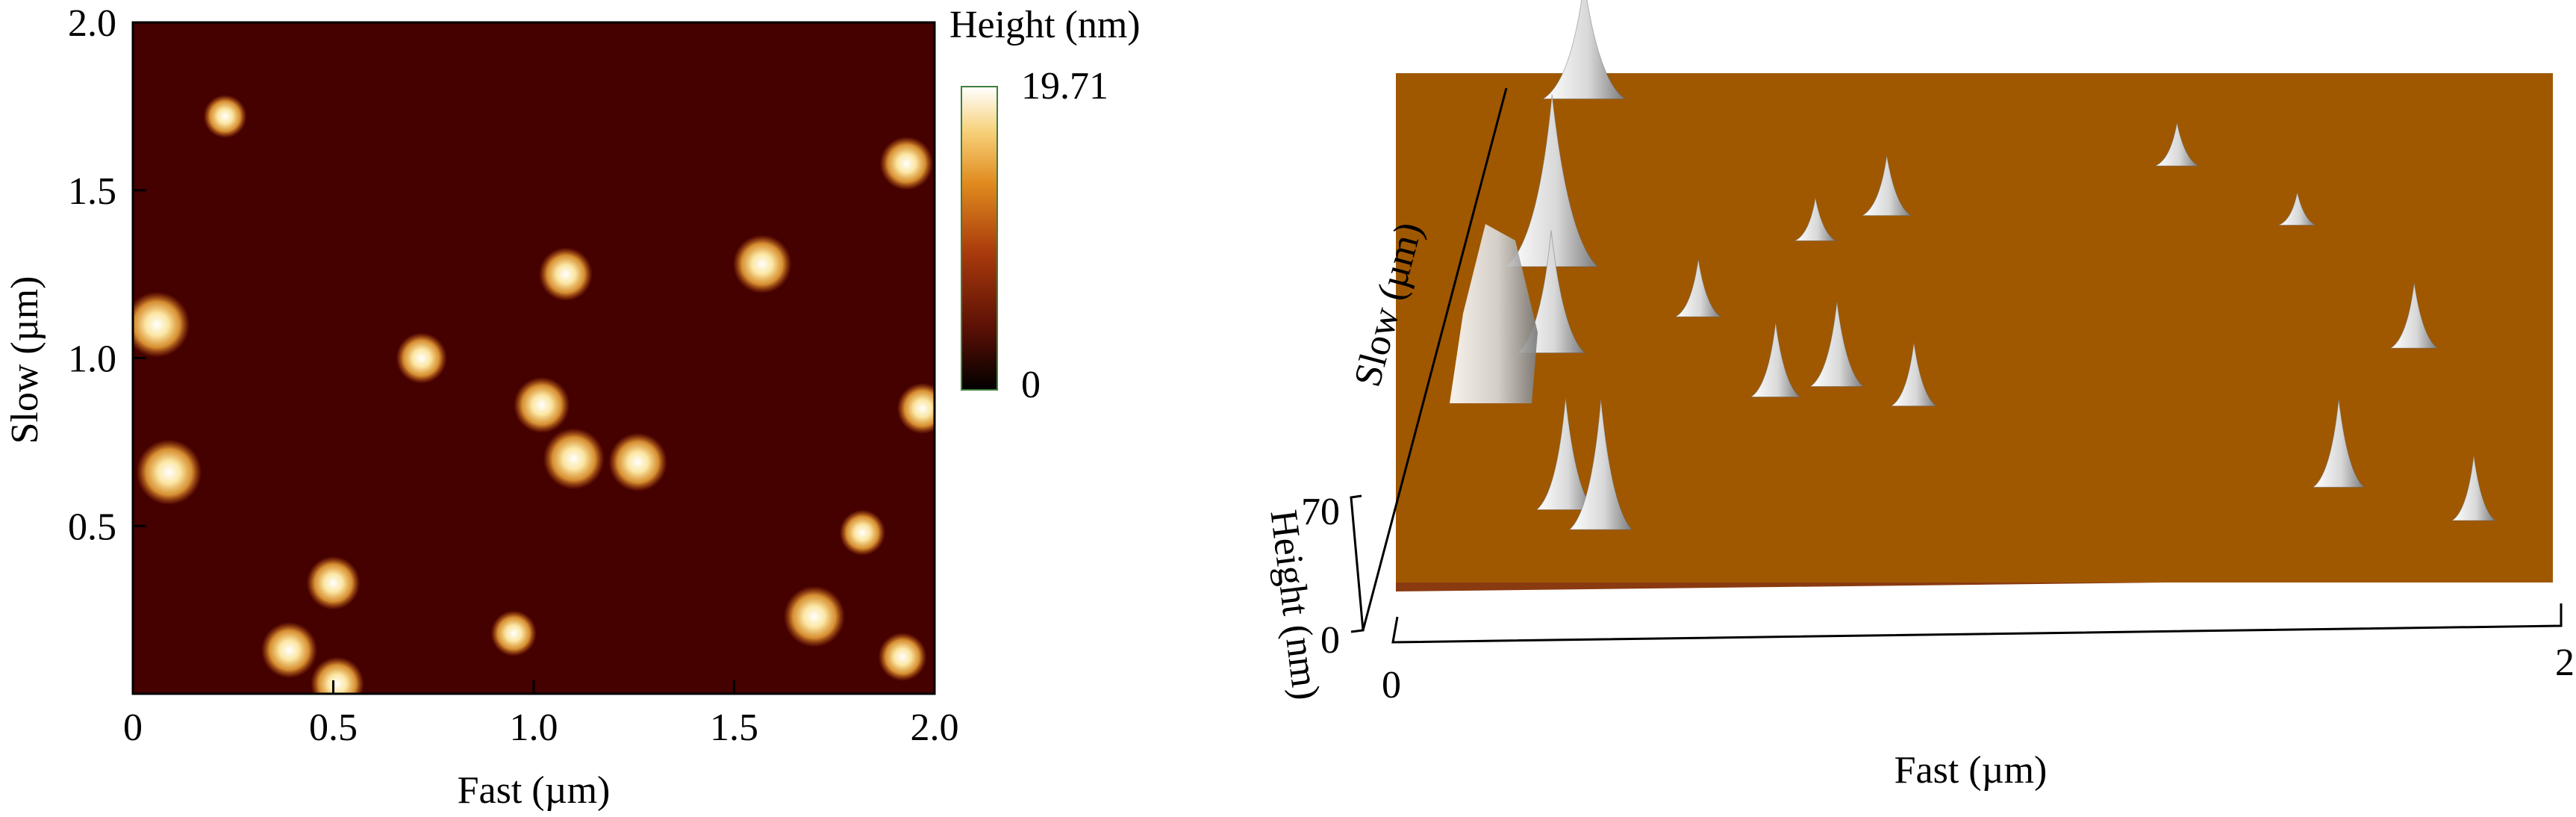 The height and width of the screenshot is (817, 2576). Describe the element at coordinates (1031, 385) in the screenshot. I see `colorbar-min-label: 0` at that location.